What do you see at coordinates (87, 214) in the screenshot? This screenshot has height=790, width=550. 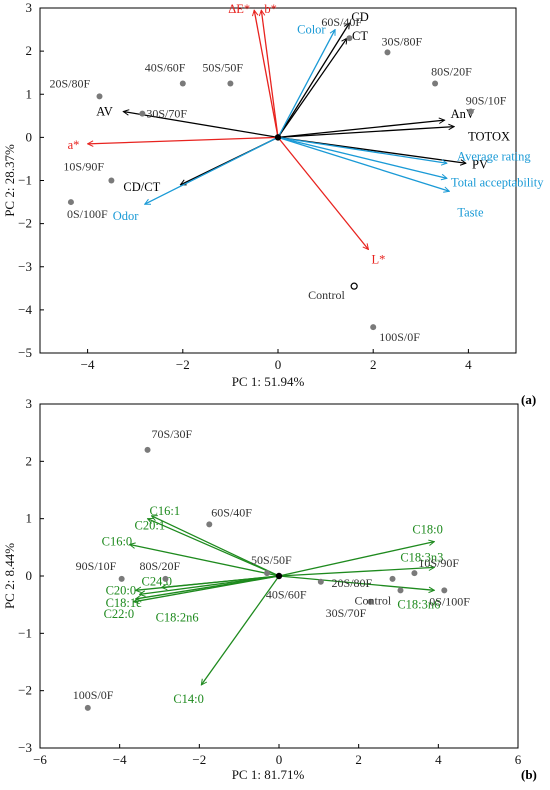 I see `point-label: 0S/100F` at bounding box center [87, 214].